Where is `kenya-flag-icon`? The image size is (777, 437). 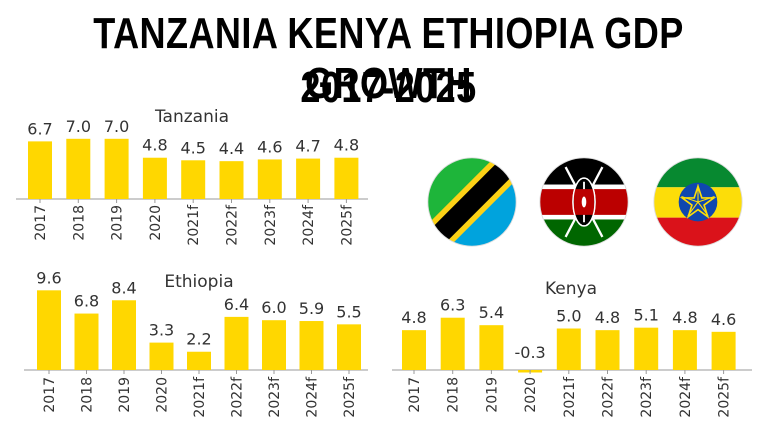 kenya-flag-icon is located at coordinates (584, 202).